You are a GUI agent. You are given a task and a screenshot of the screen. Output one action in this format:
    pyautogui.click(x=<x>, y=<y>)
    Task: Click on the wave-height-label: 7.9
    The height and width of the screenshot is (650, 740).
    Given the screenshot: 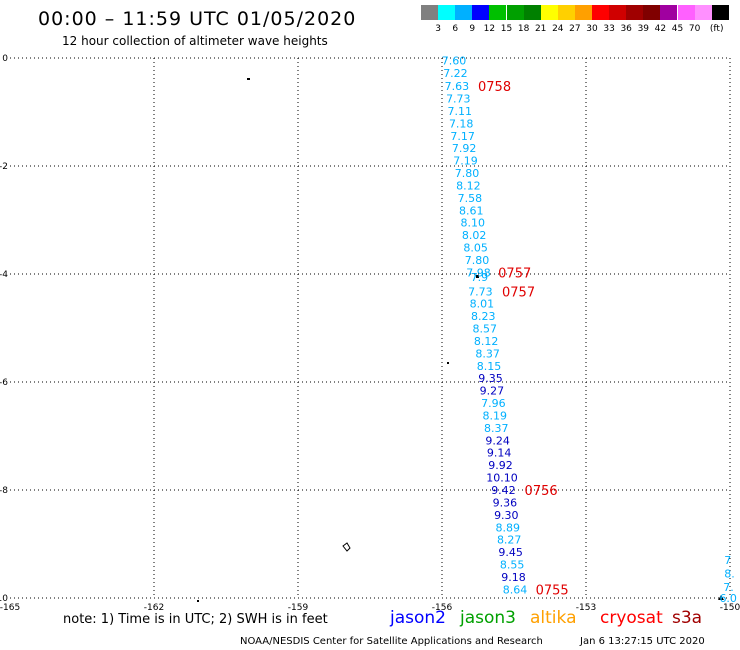 What is the action you would take?
    pyautogui.click(x=480, y=277)
    